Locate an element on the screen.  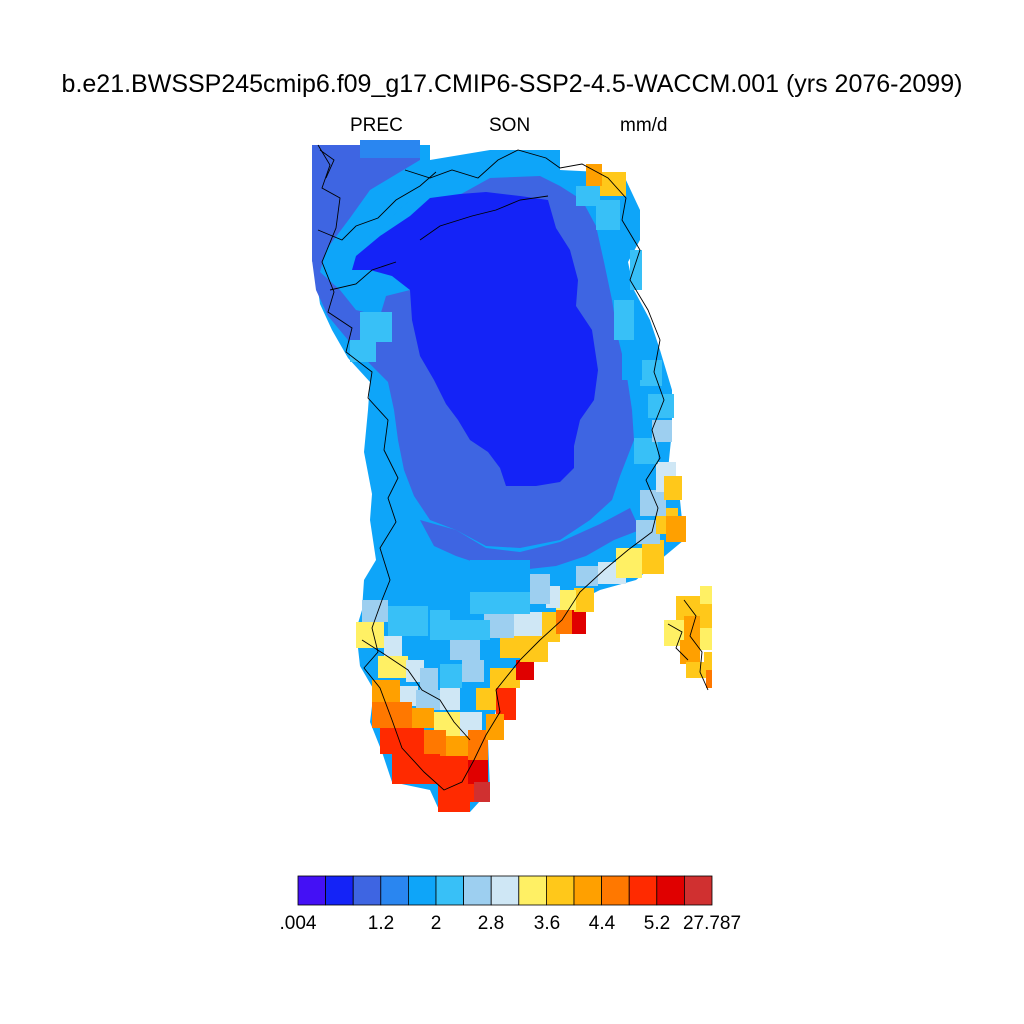
colorbar-tick-label: 5.2 is located at coordinates (657, 923).